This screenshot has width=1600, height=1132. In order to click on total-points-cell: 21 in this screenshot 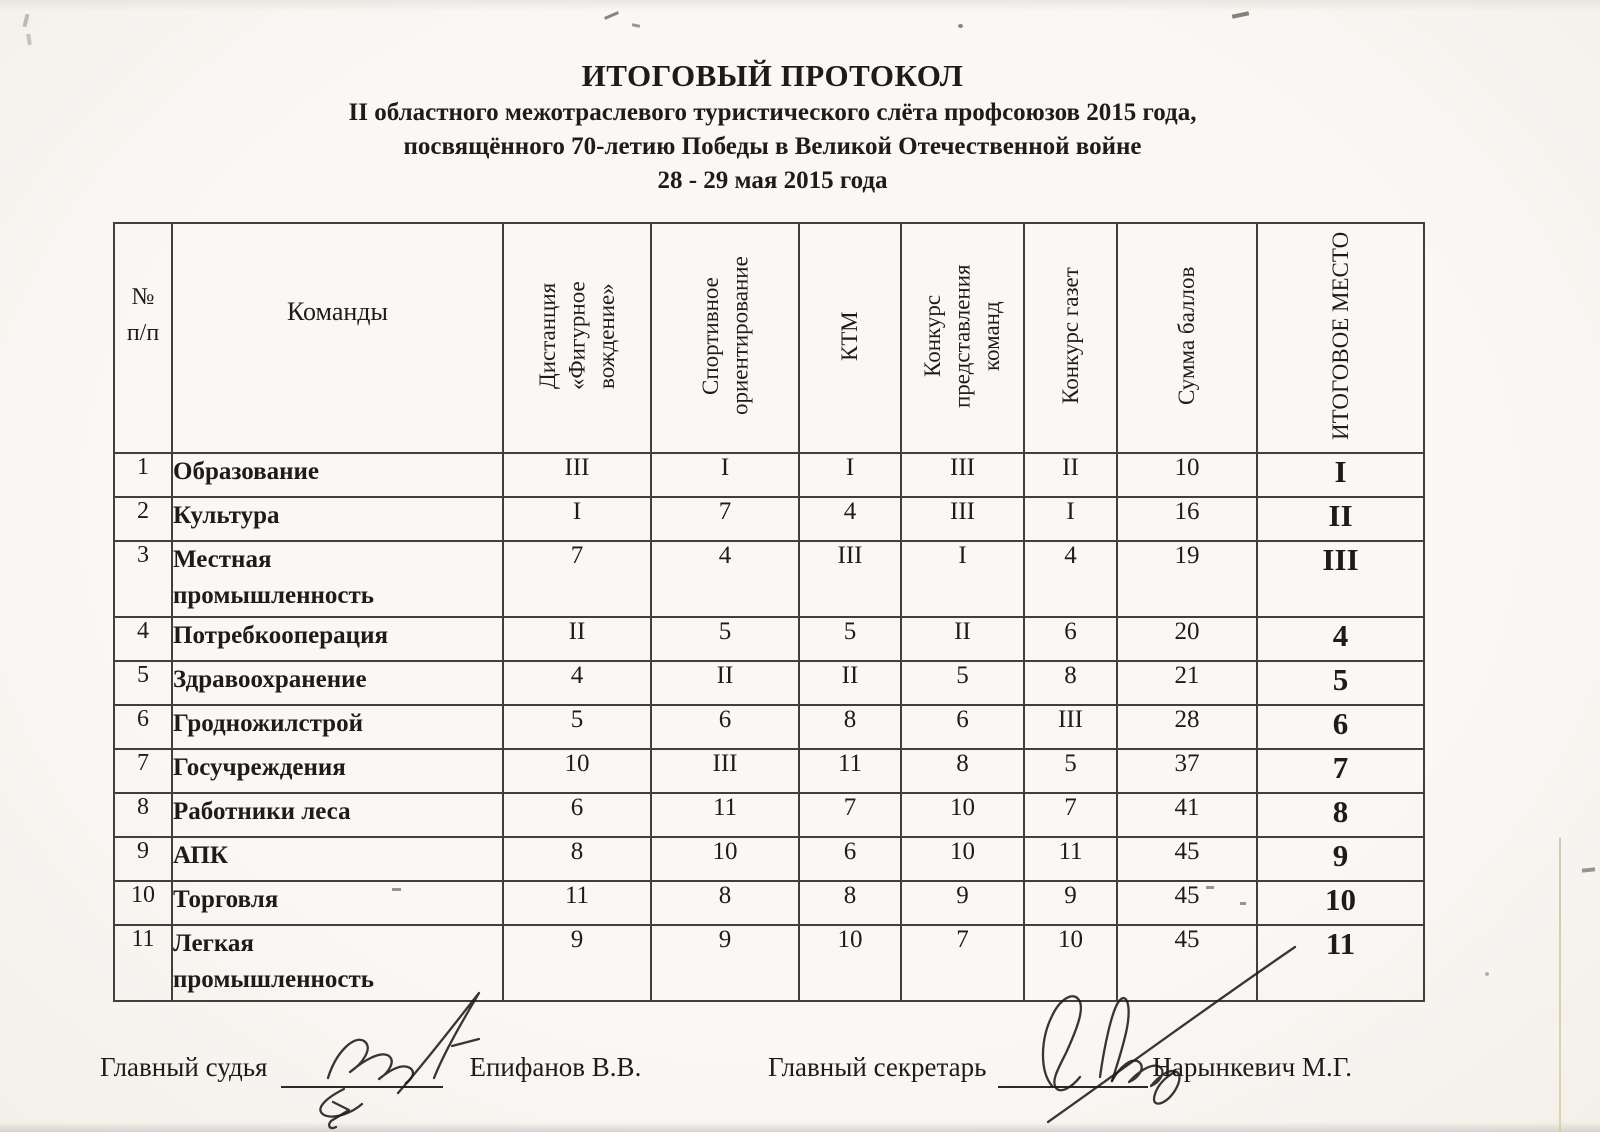, I will do `click(1187, 683)`.